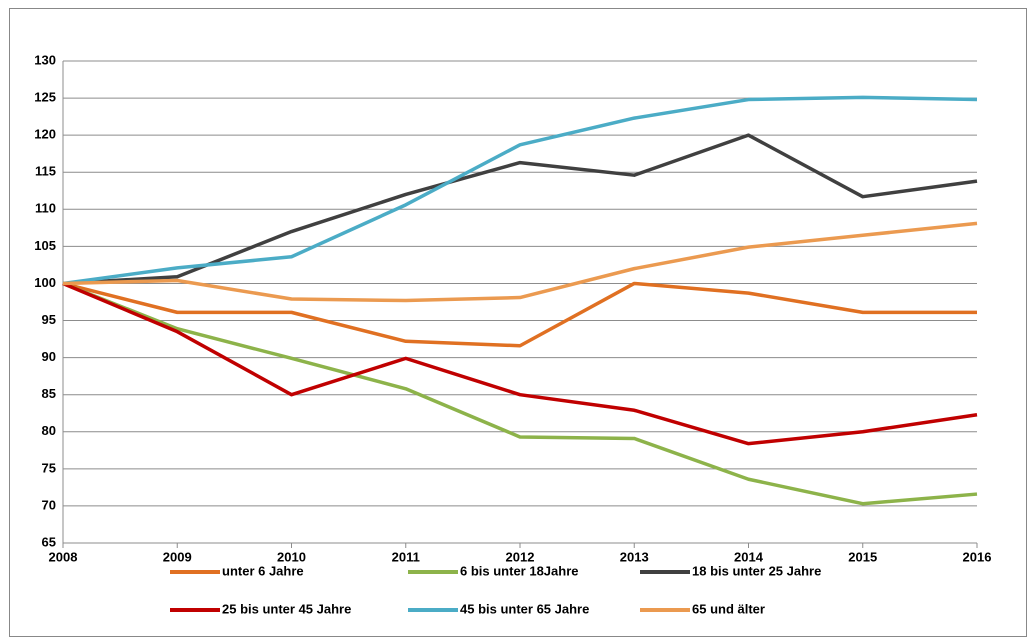 Image resolution: width=1036 pixels, height=637 pixels. What do you see at coordinates (749, 556) in the screenshot?
I see `x-tick-label: 2014` at bounding box center [749, 556].